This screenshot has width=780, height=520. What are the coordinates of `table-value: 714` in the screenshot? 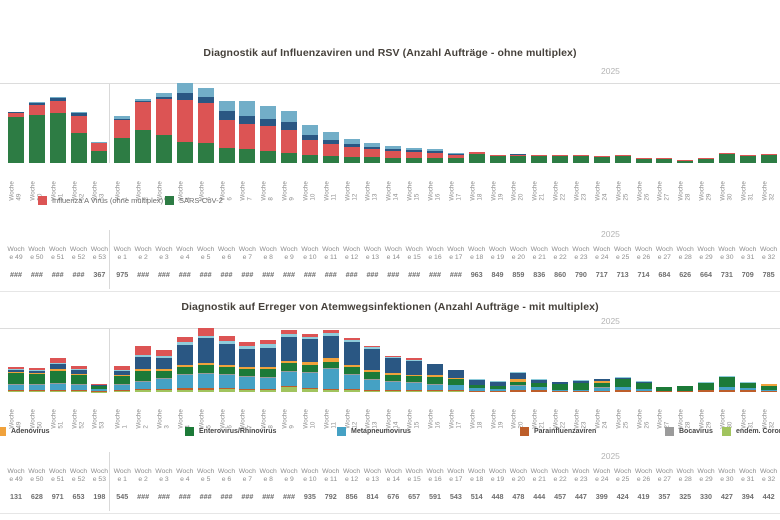 It's located at (643, 274).